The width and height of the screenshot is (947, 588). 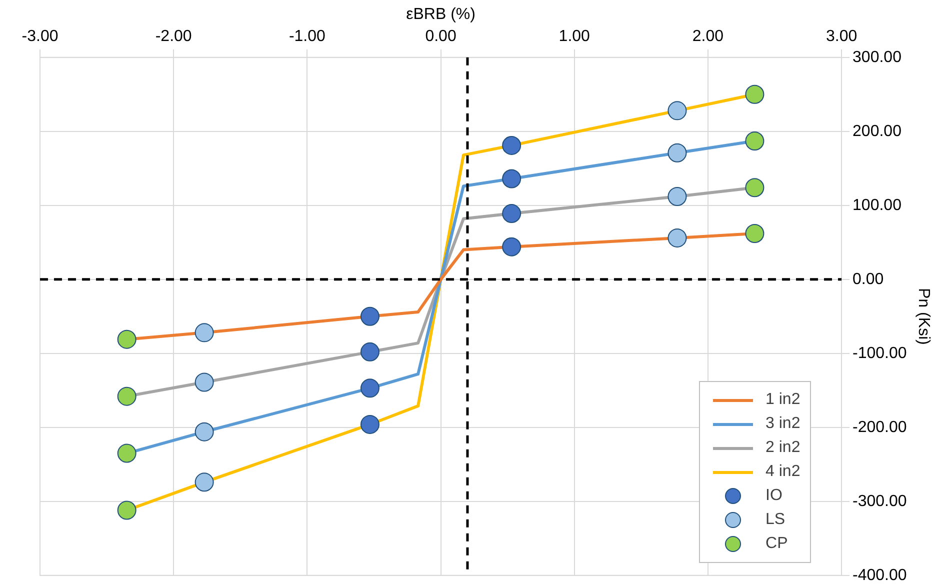 What do you see at coordinates (879, 575) in the screenshot?
I see `y-tick-label: -400.00` at bounding box center [879, 575].